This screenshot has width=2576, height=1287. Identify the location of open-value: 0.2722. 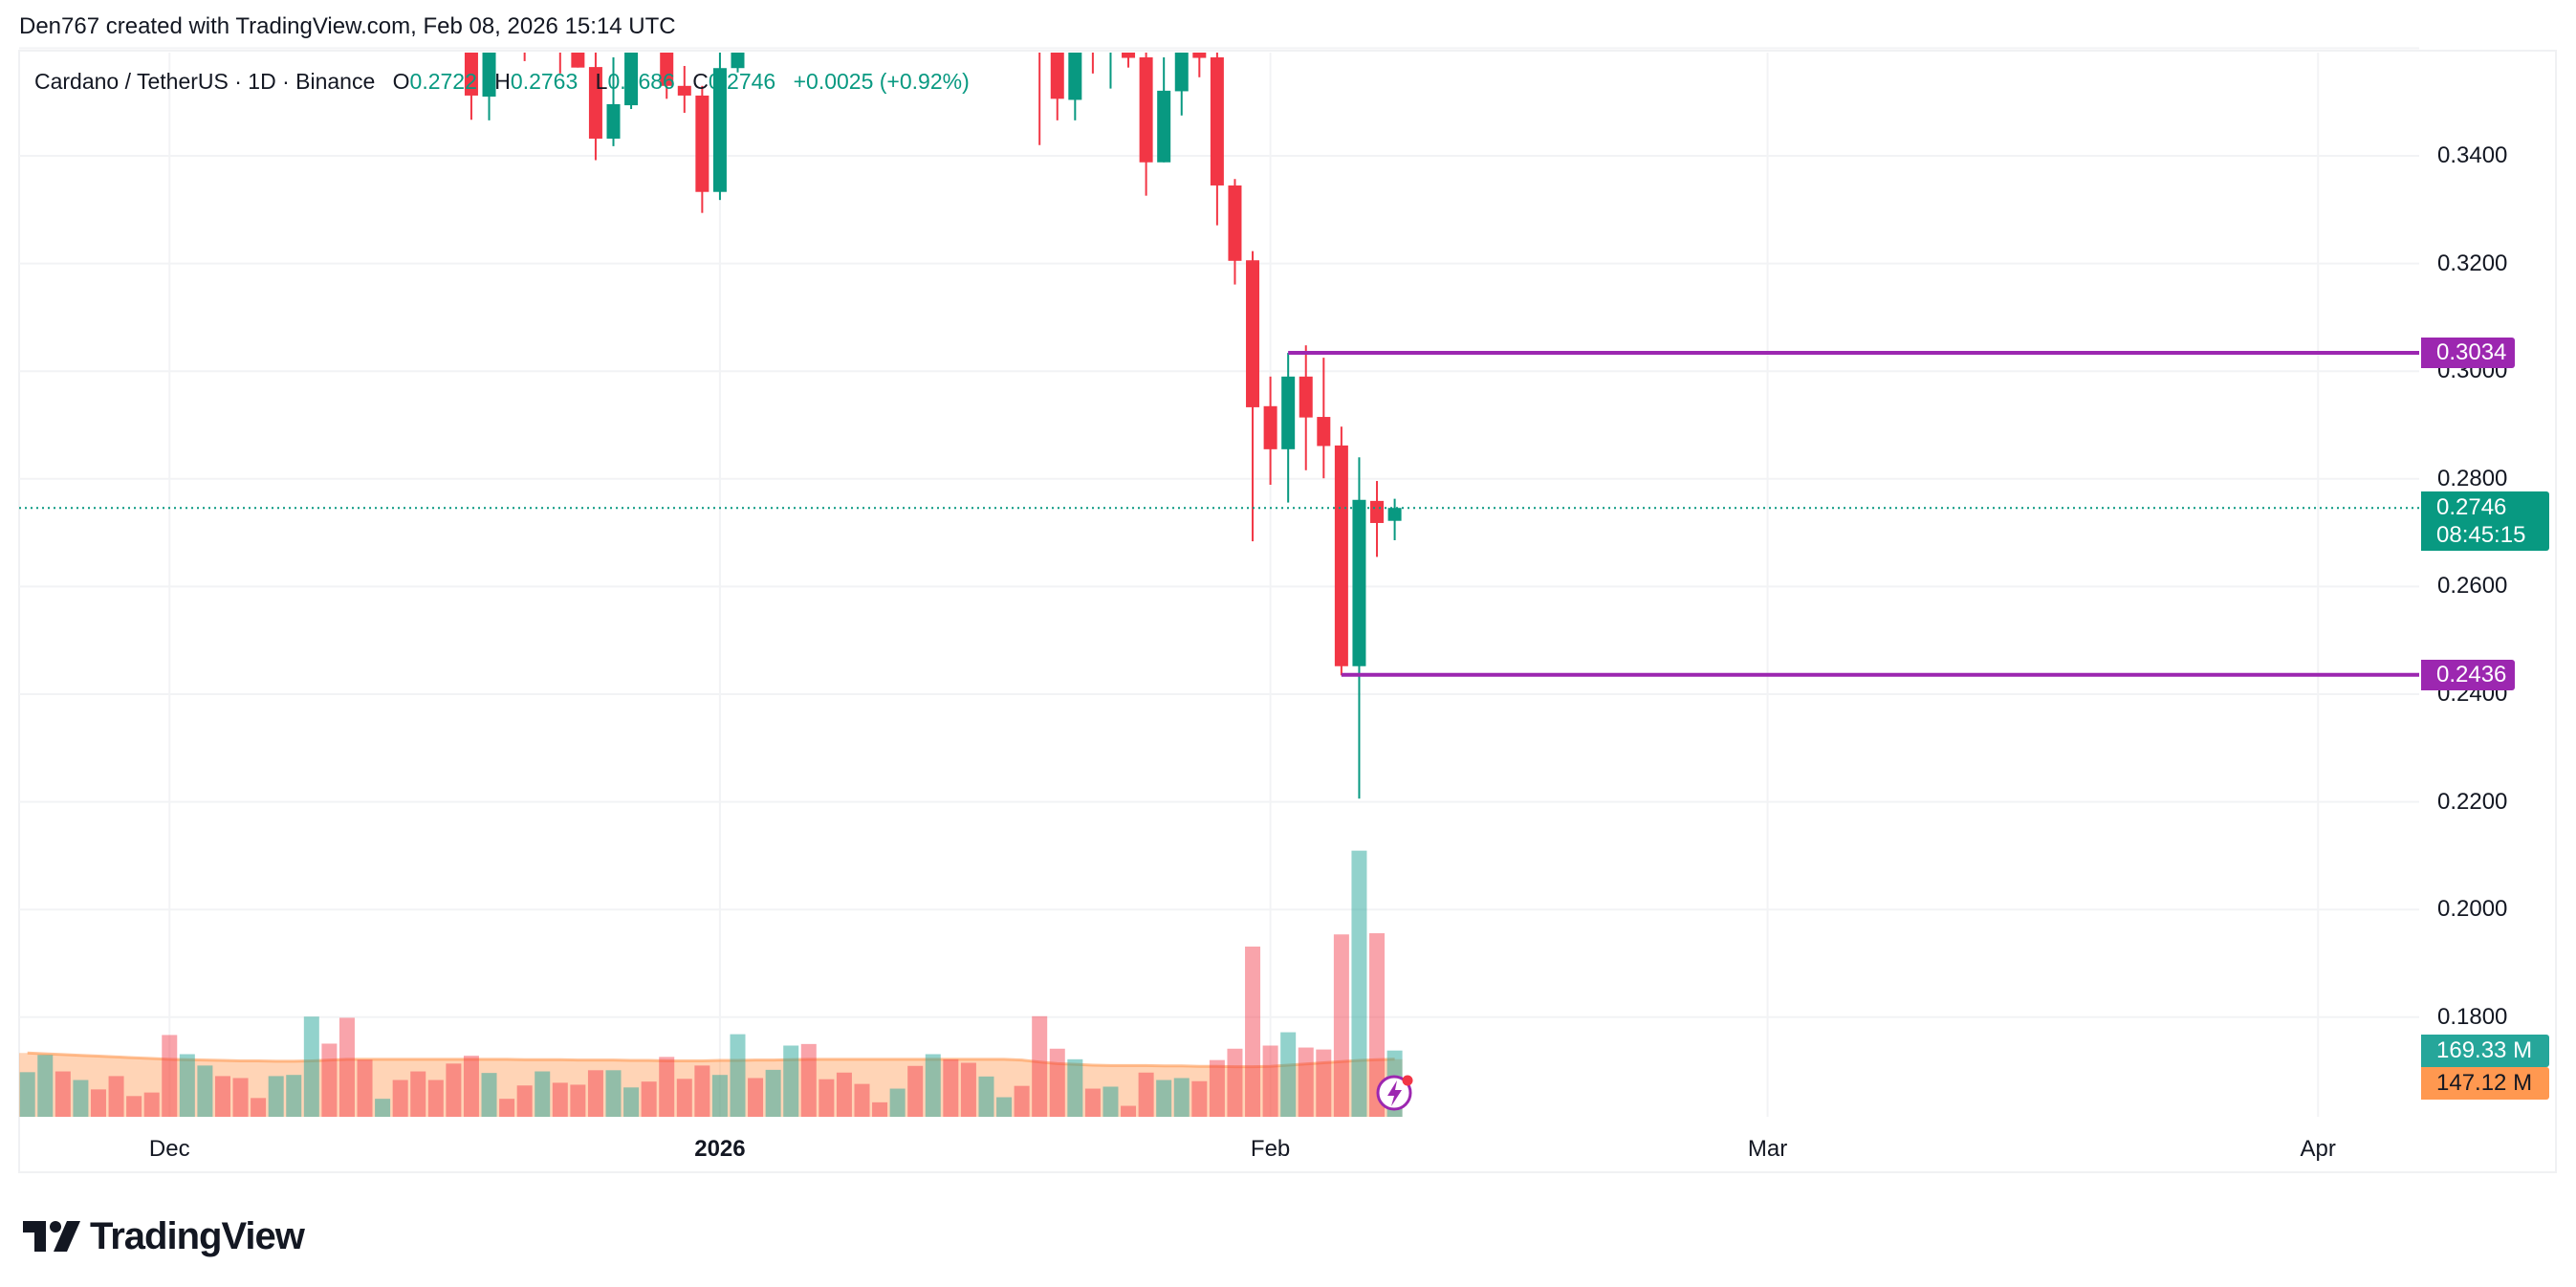
(443, 82).